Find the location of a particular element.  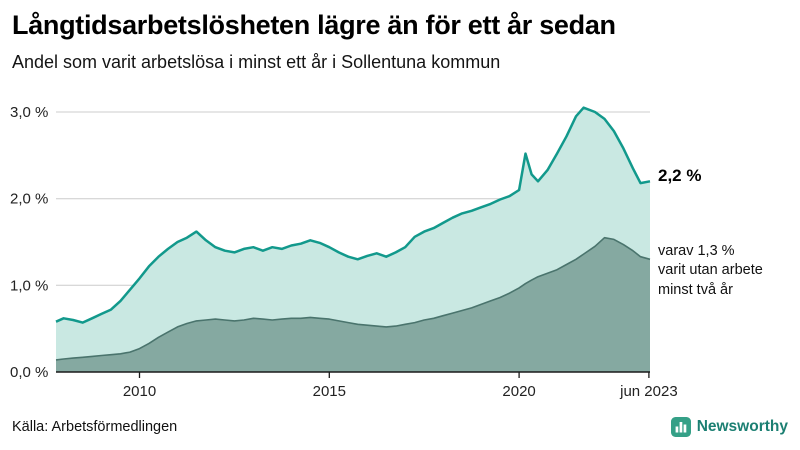

series-end-value-label: 2,2 % is located at coordinates (680, 175).